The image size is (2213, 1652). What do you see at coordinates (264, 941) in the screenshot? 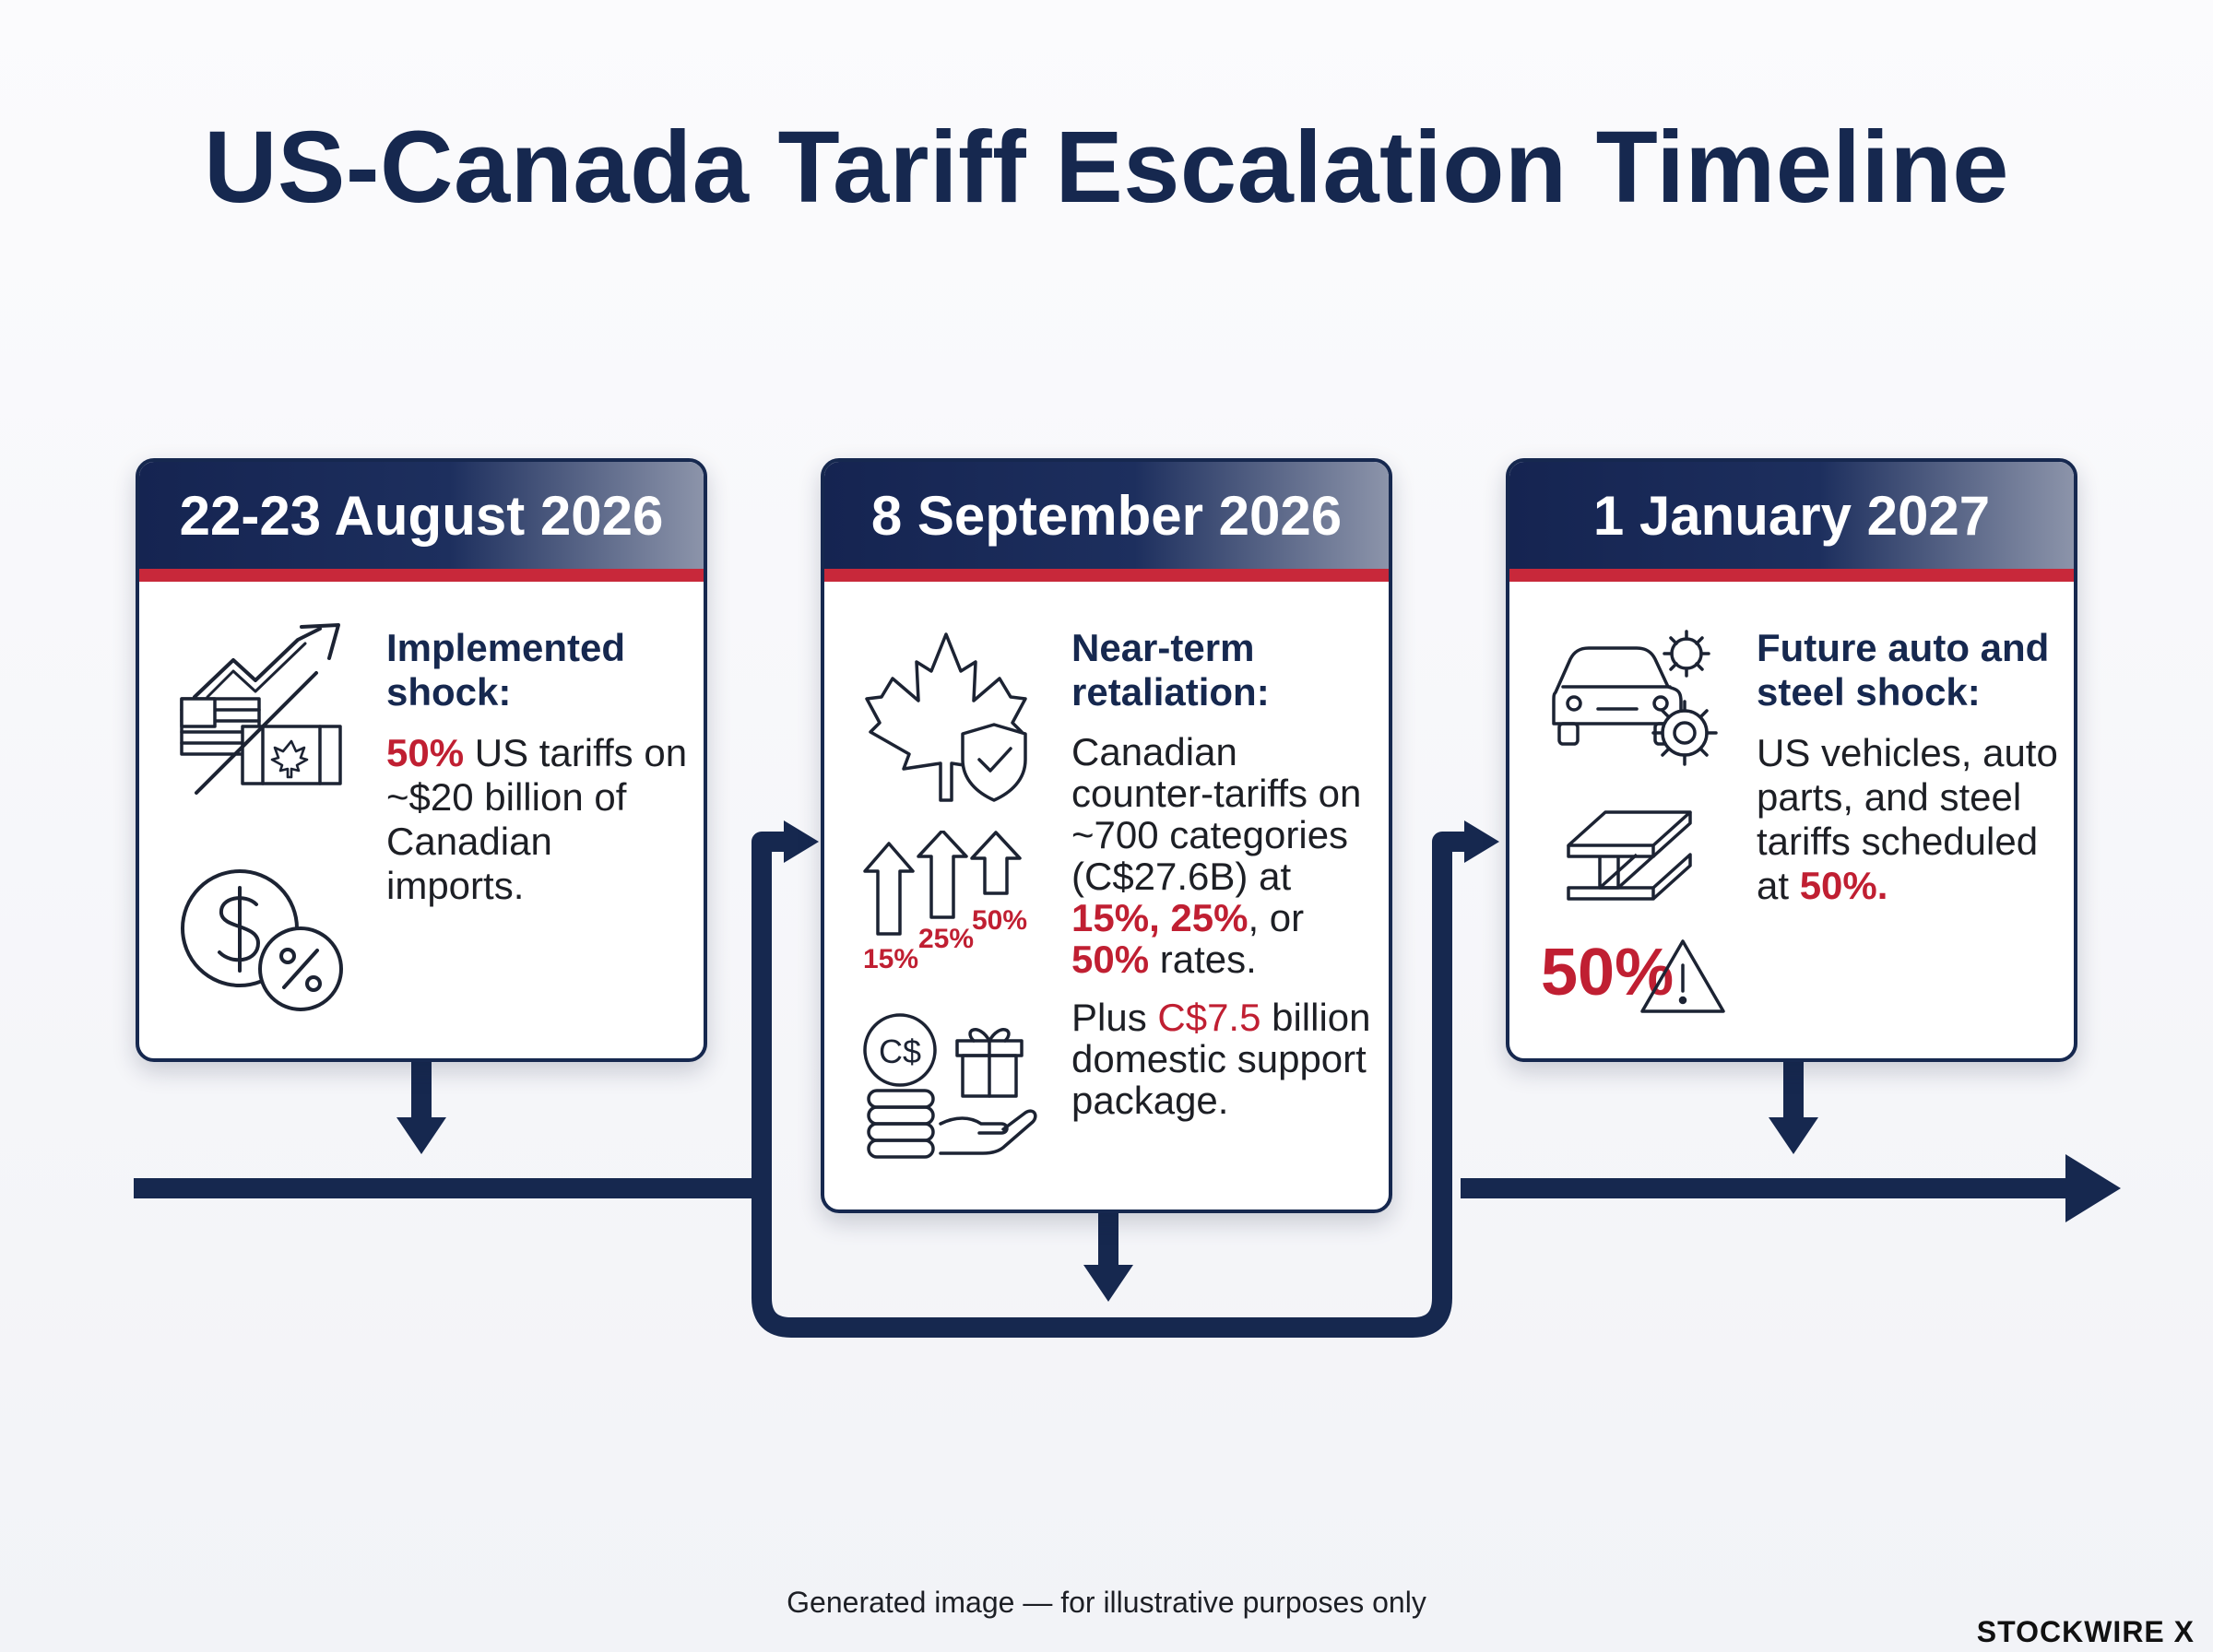
I see `dollar-percent-icon` at bounding box center [264, 941].